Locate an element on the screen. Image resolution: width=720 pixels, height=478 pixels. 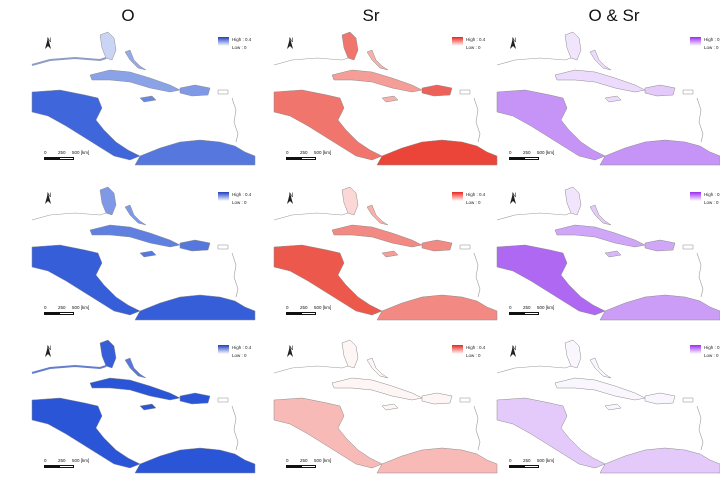
map-panel-sr-middle: N High : 0.4 Low : 0 0 250 500 [km] is located at coordinates (385, 253).